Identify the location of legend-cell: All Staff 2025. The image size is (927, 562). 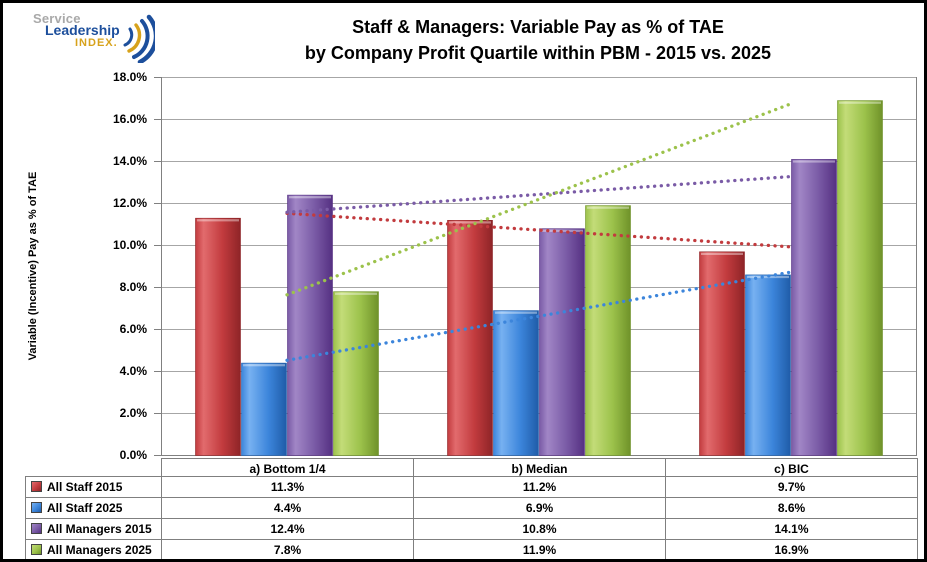
(93, 508).